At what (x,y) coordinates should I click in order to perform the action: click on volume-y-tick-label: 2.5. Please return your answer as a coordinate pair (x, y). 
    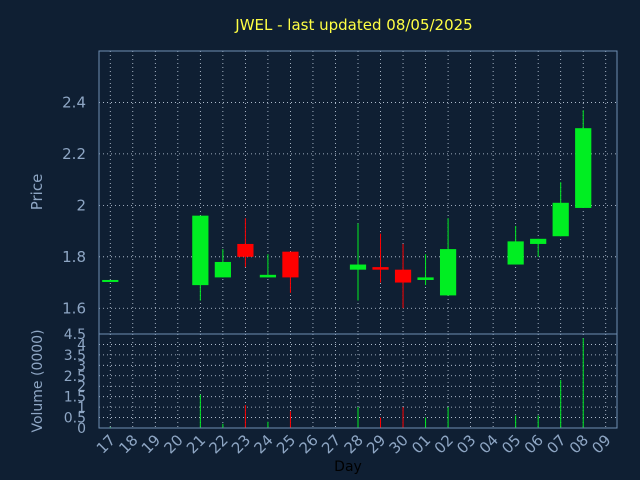
    Looking at the image, I should click on (75, 377).